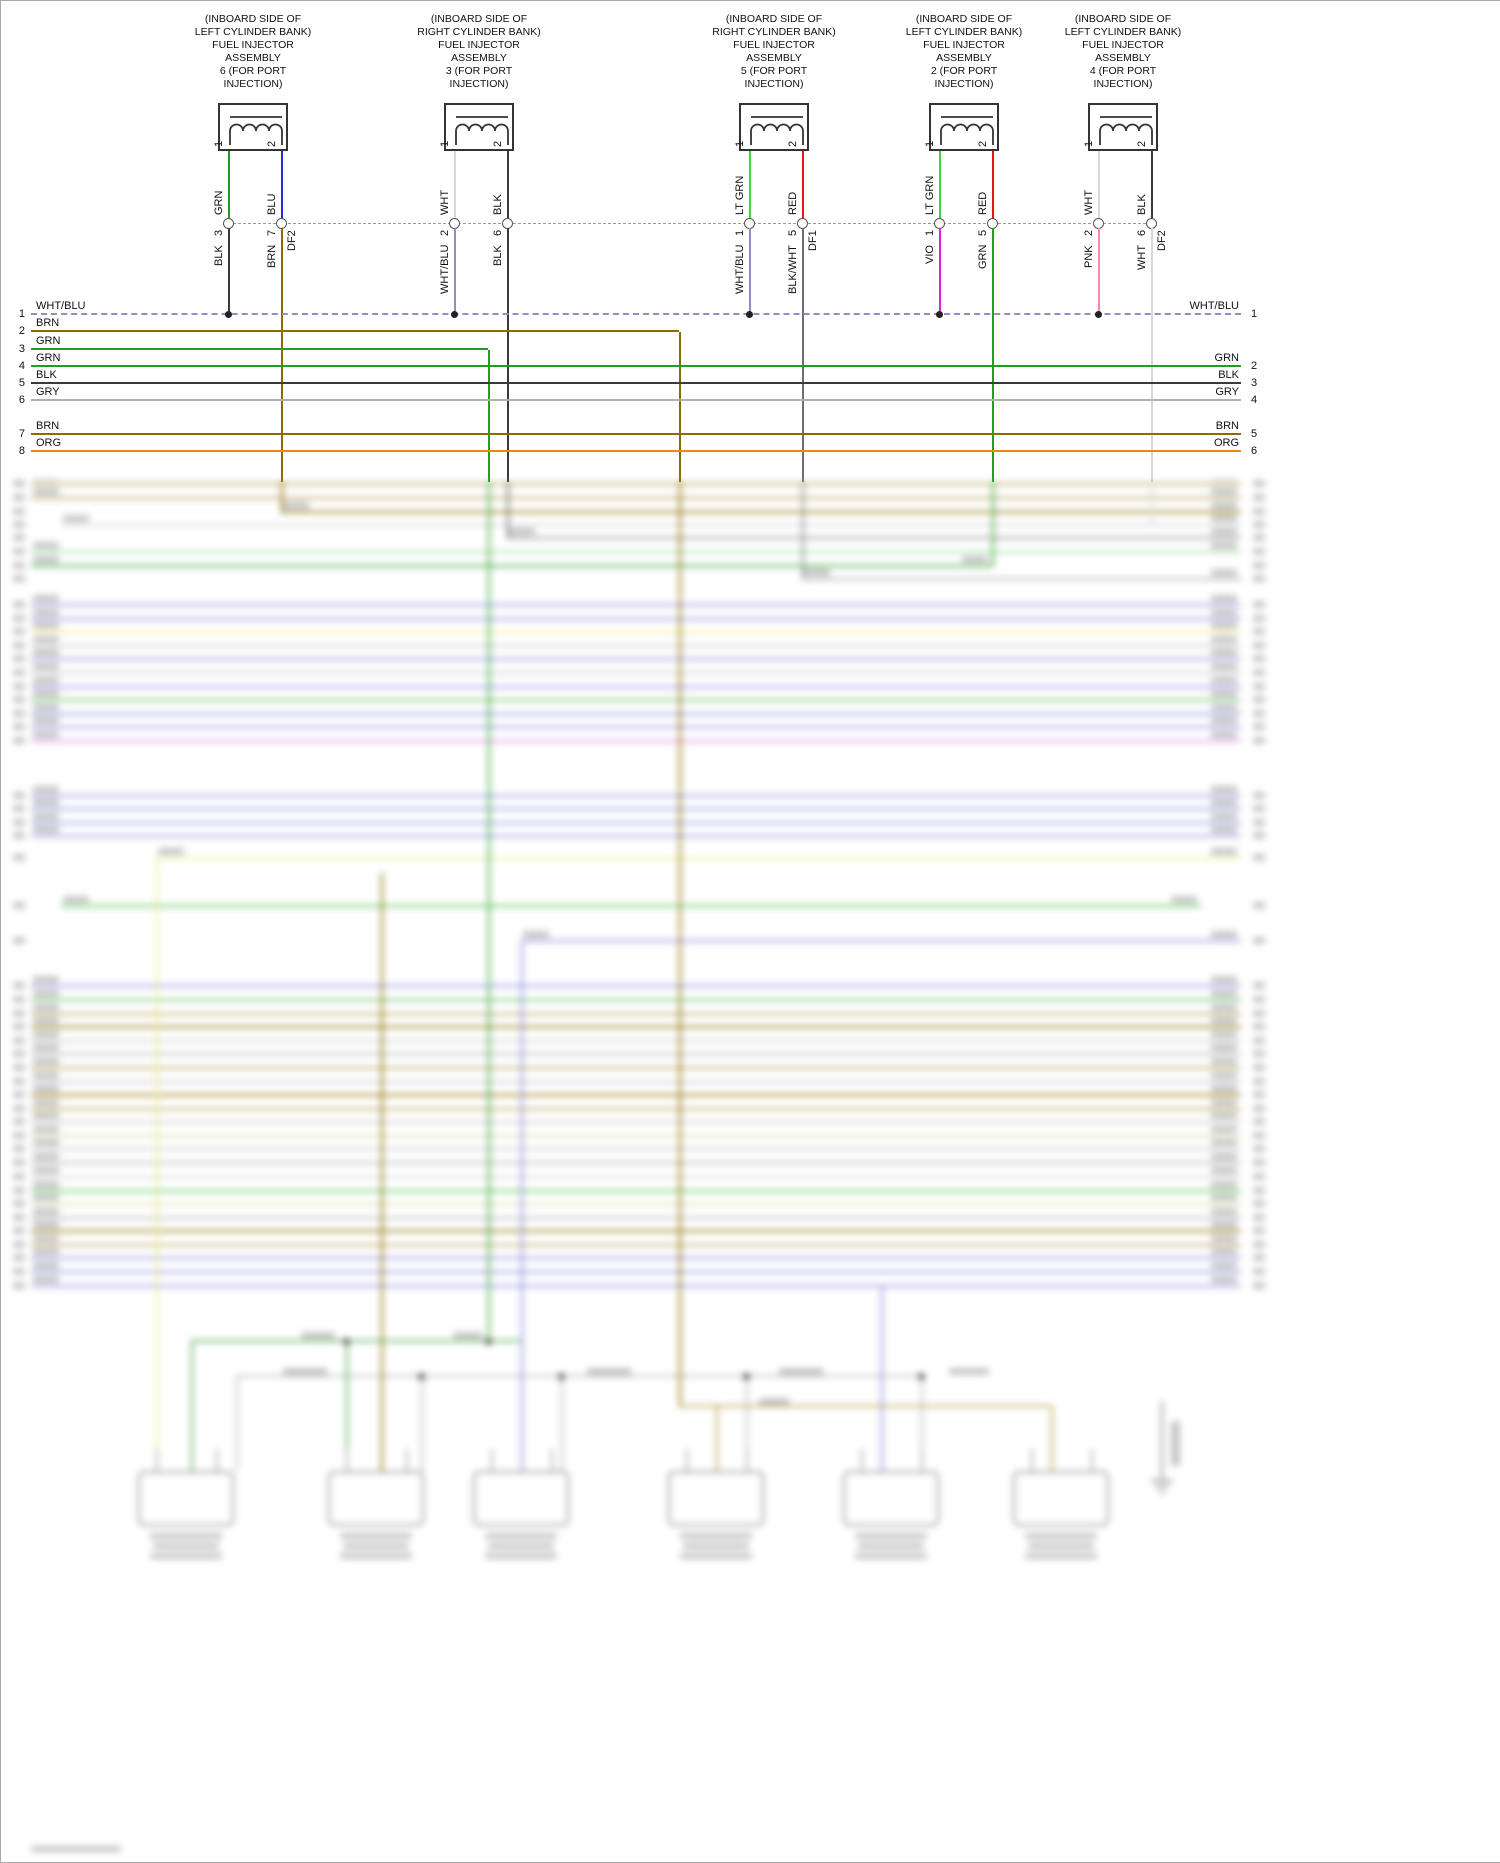 The width and height of the screenshot is (1500, 1863). What do you see at coordinates (355, 331) in the screenshot?
I see `bus-row-brn` at bounding box center [355, 331].